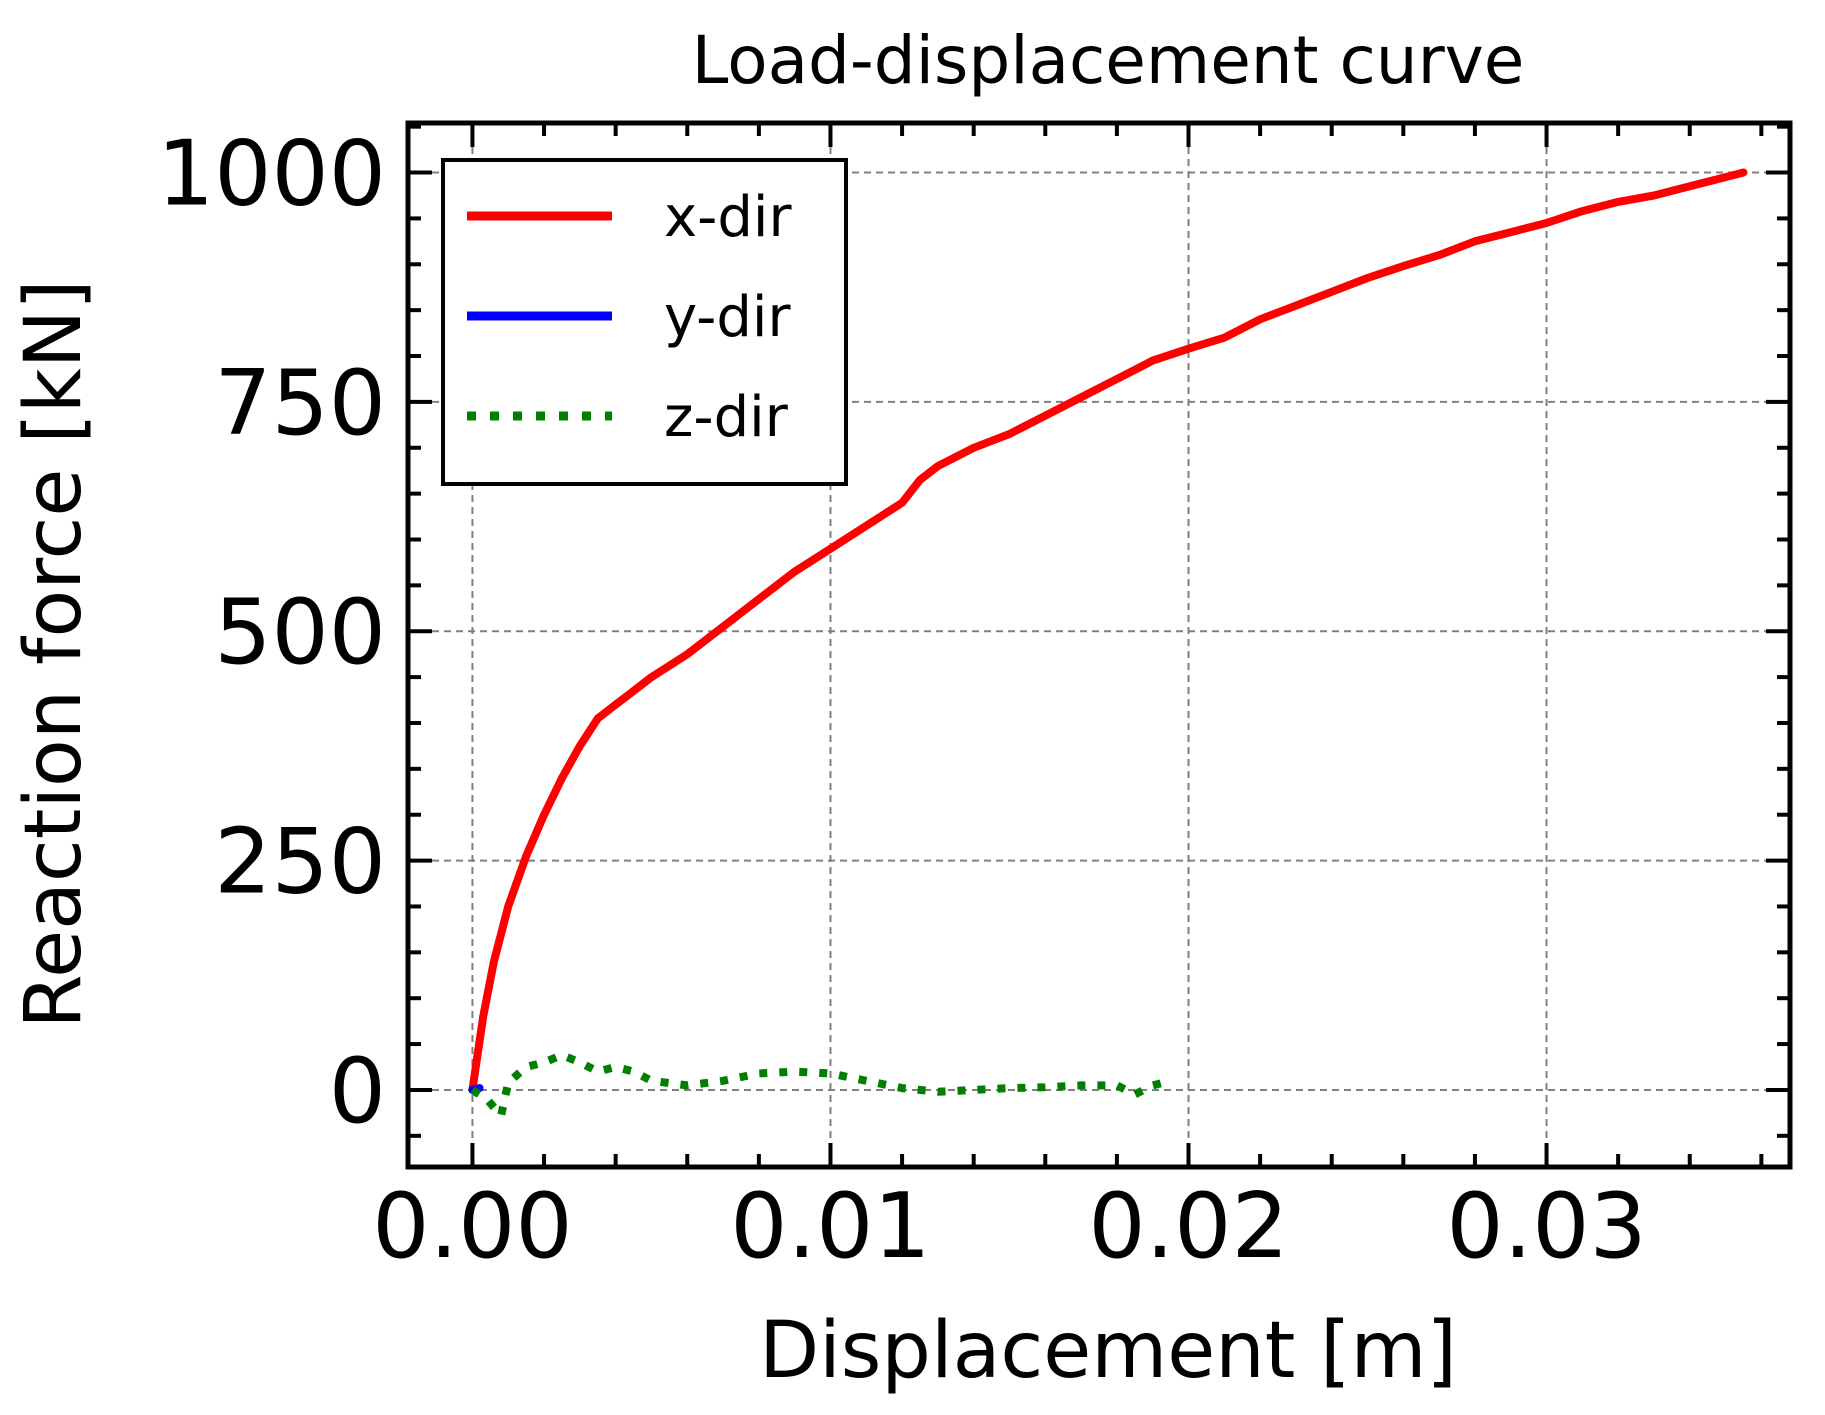 The image size is (1825, 1415). What do you see at coordinates (821, 1085) in the screenshot?
I see `series-line-z-dir` at bounding box center [821, 1085].